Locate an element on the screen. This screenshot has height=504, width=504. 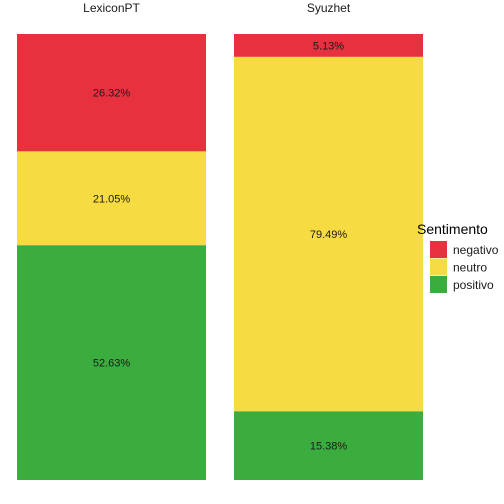
data-label-syuzhet-positivo: 15.38% is located at coordinates (329, 447).